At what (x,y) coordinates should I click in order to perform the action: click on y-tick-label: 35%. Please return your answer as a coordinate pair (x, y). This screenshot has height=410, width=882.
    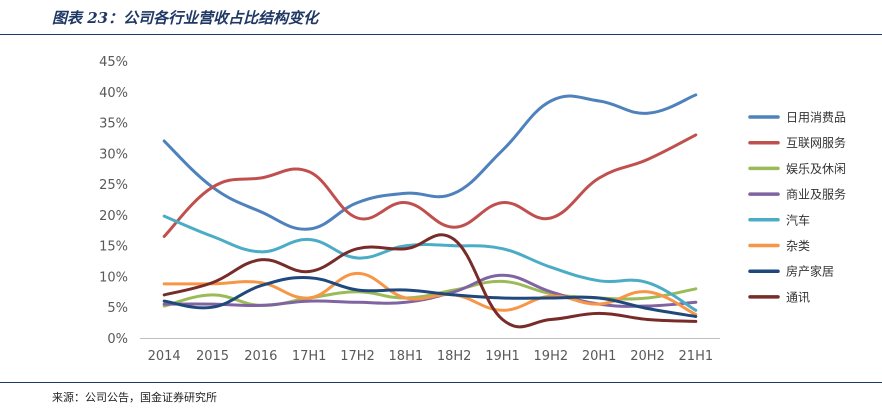
    Looking at the image, I should click on (113, 124).